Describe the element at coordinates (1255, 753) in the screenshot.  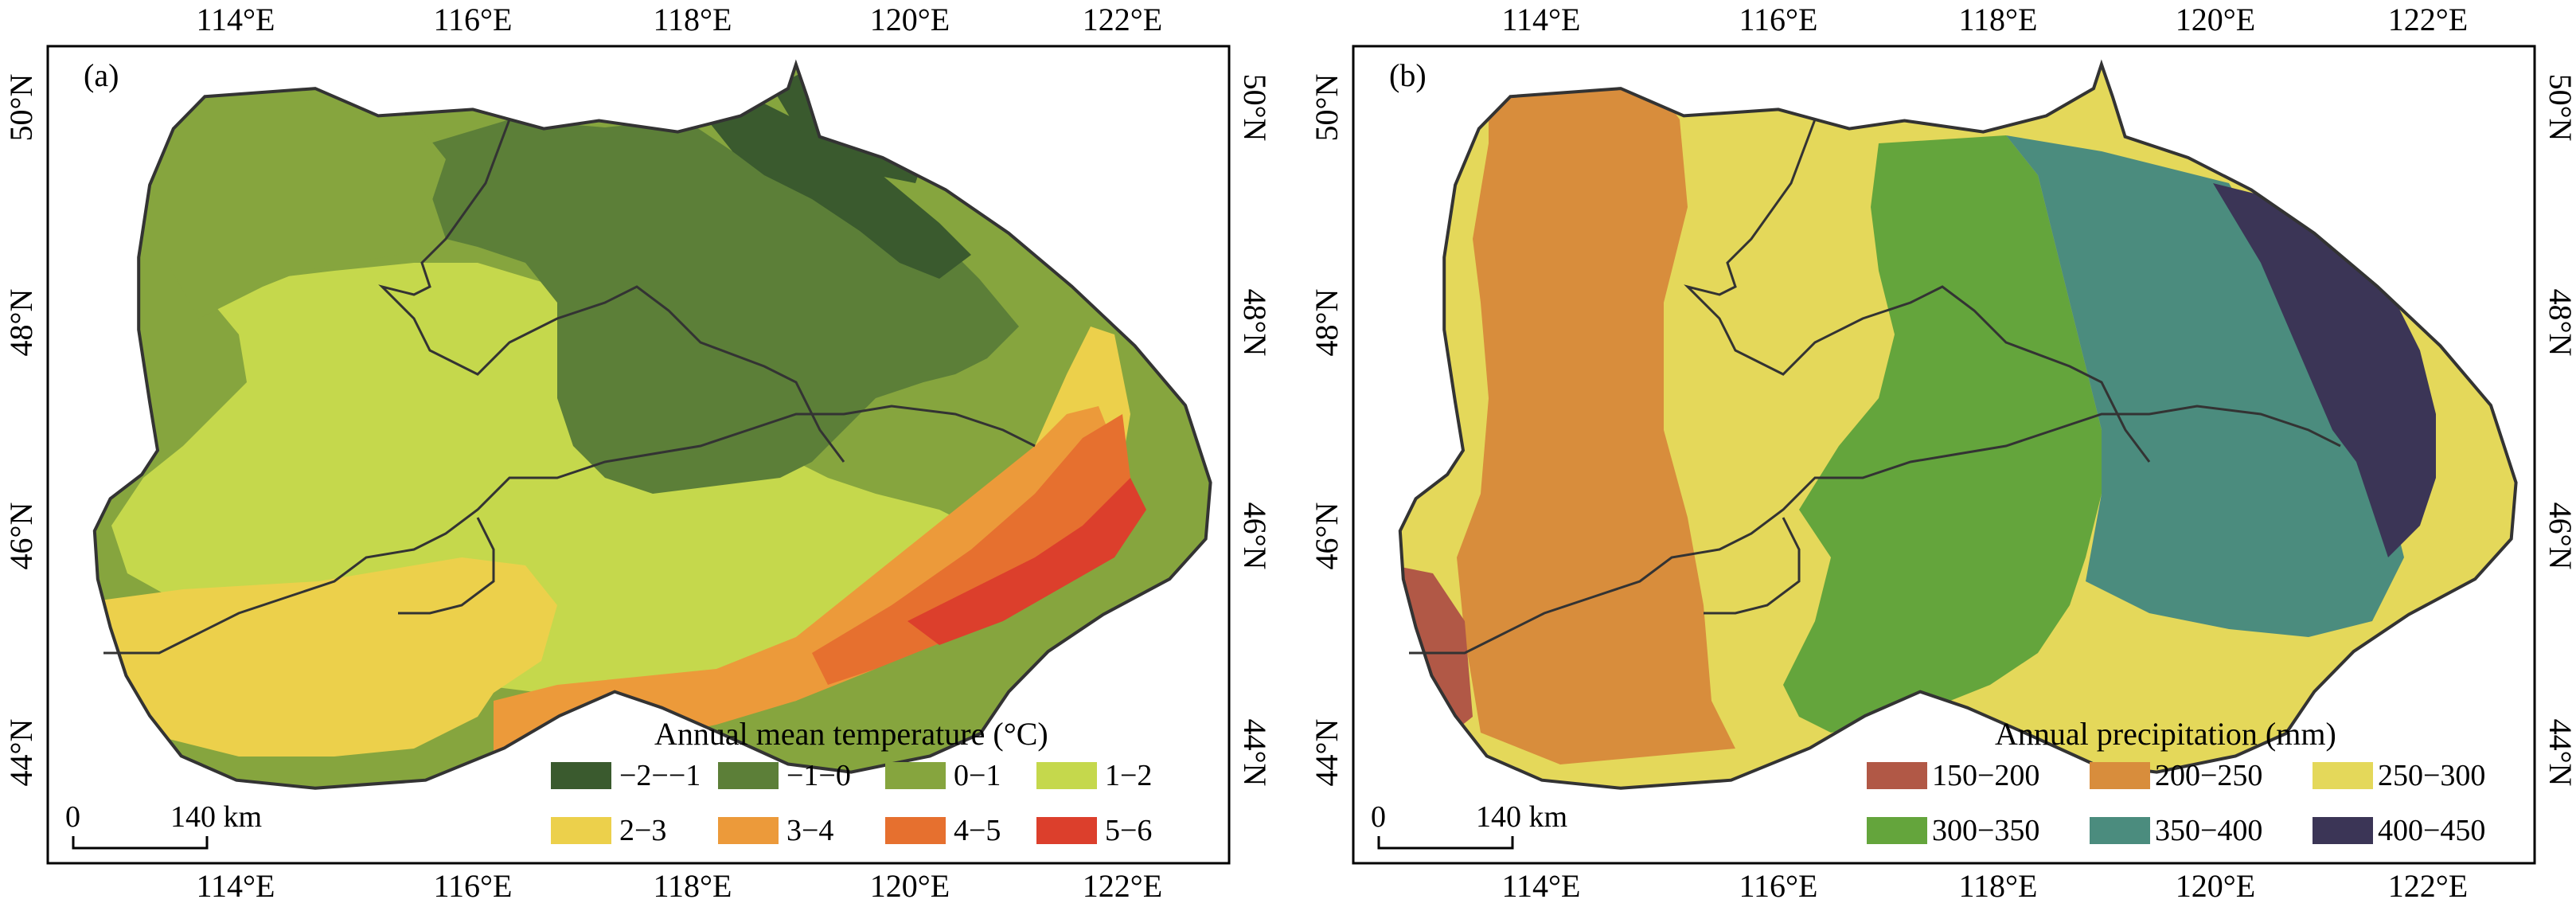
I see `y-tick-right: 44°N` at that location.